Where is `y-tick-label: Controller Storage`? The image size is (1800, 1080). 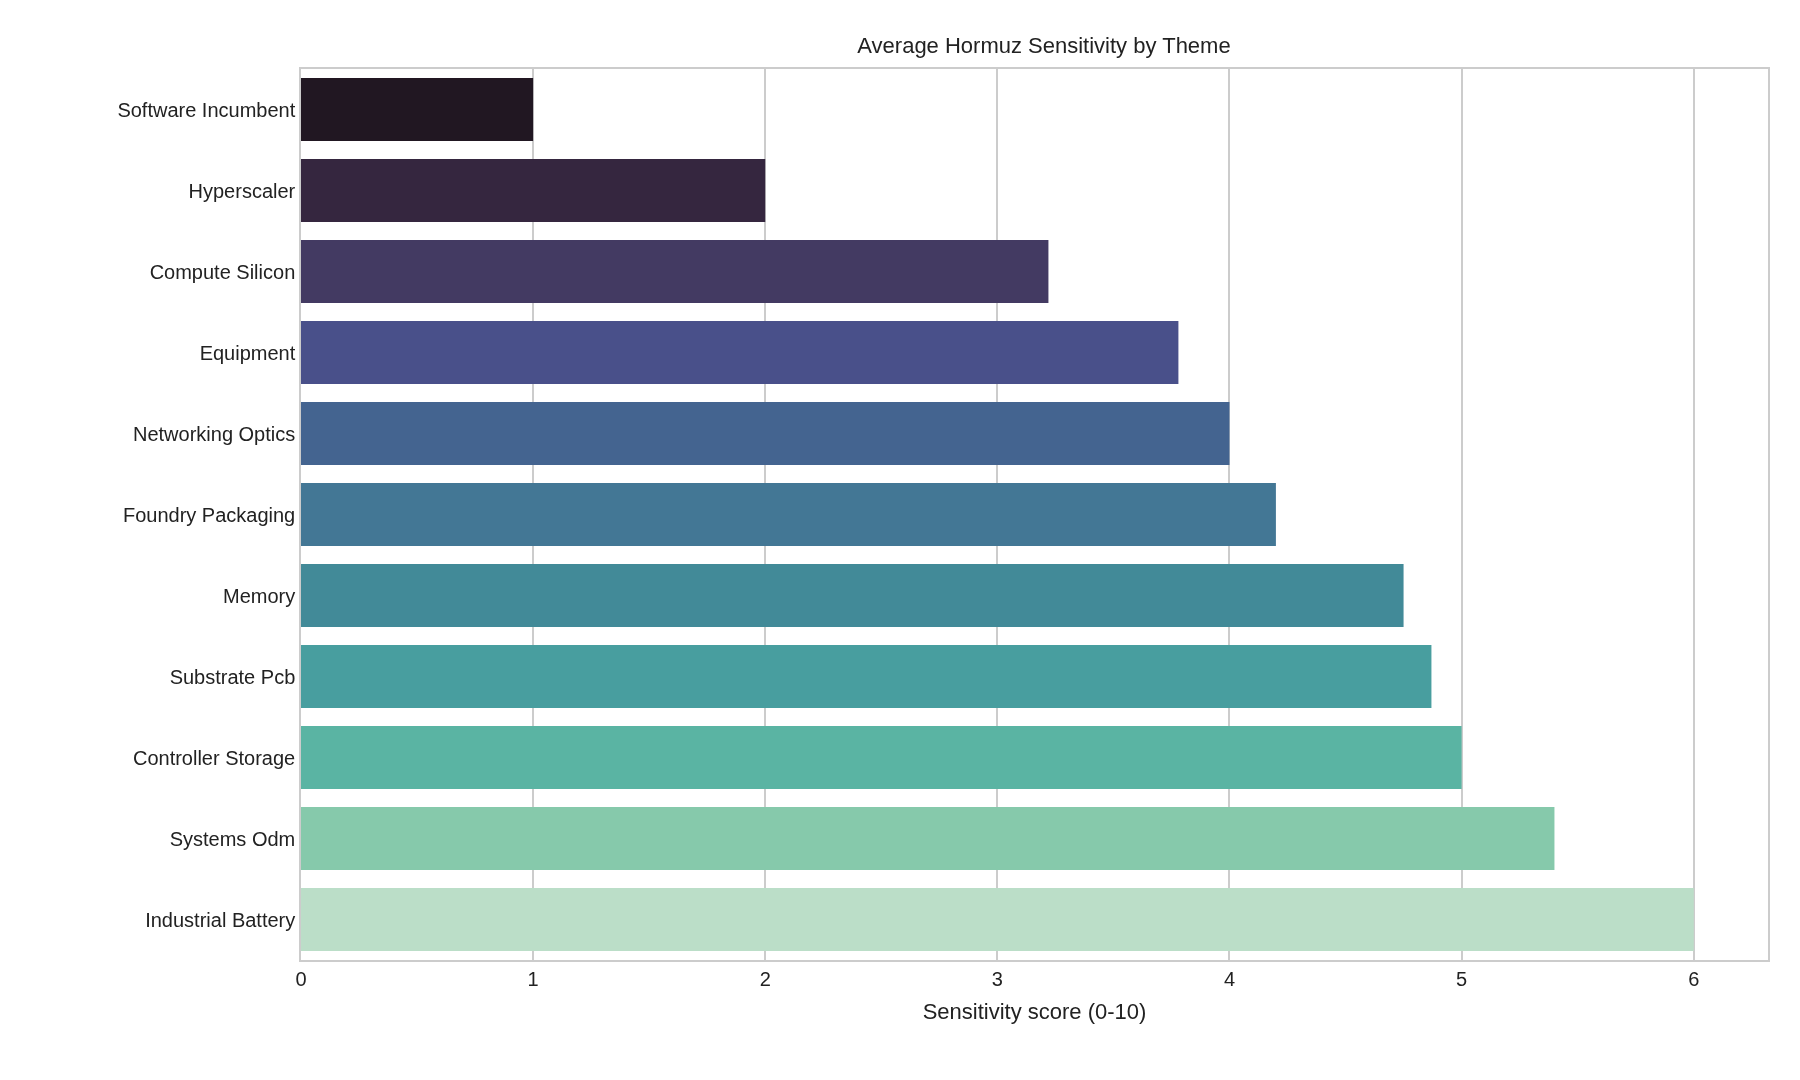
y-tick-label: Controller Storage is located at coordinates (214, 757).